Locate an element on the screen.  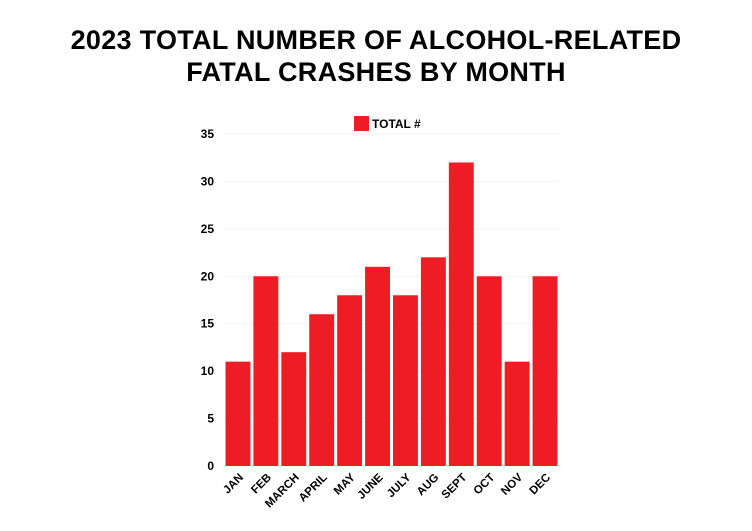
chart-title-line1: 2023 TOTAL NUMBER OF ALCOHOL-RELATED is located at coordinates (376, 40).